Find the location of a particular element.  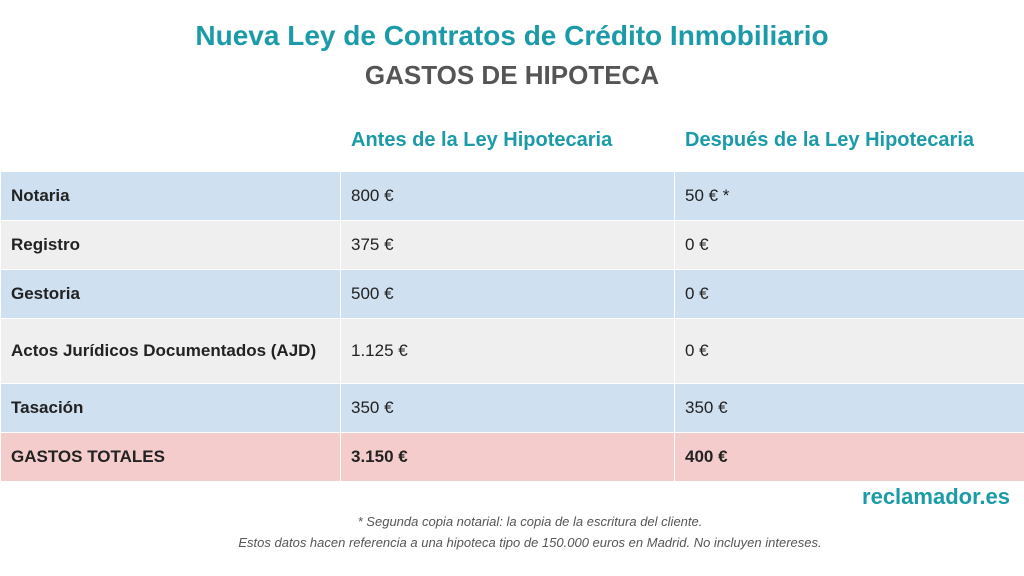

total-row: GASTOS TOTALES 3.150 €400 € is located at coordinates (512, 457).